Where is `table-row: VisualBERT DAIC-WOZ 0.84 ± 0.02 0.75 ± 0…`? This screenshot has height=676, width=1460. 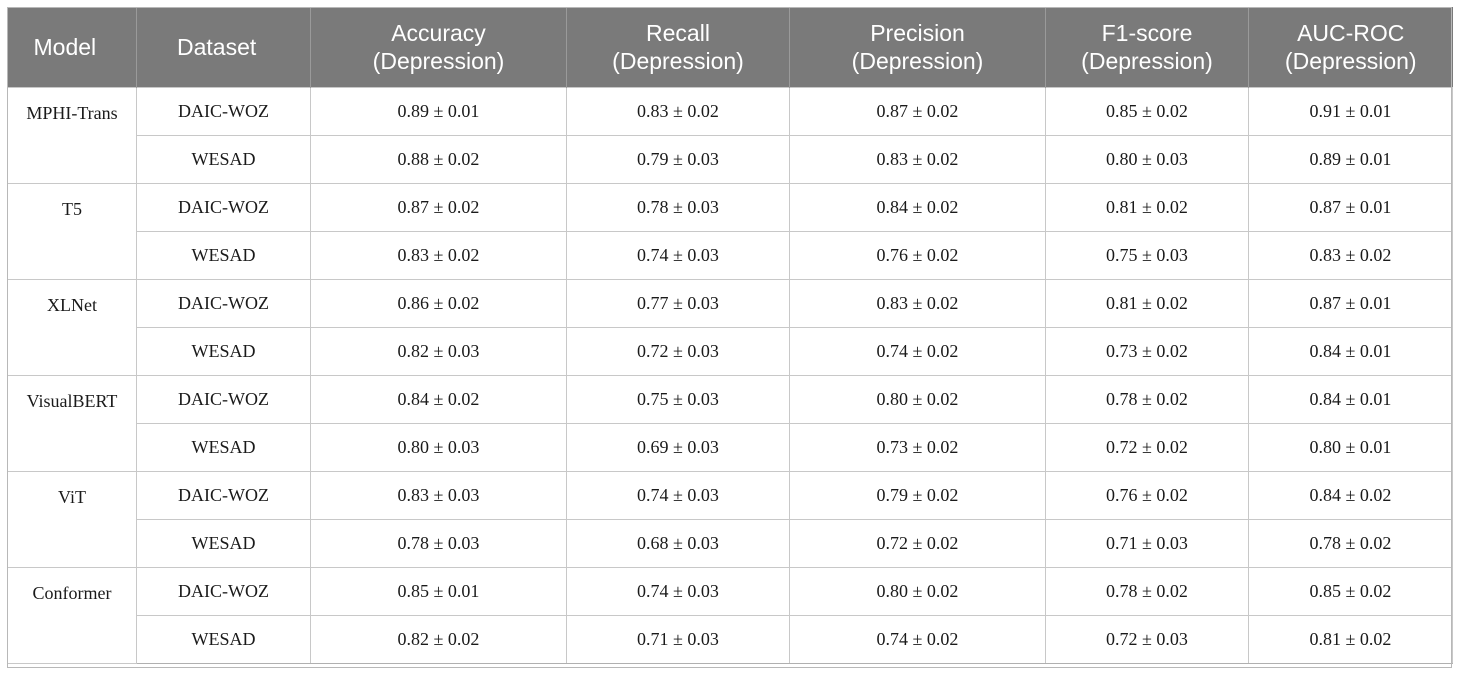 table-row: VisualBERT DAIC-WOZ 0.84 ± 0.02 0.75 ± 0… is located at coordinates (730, 423).